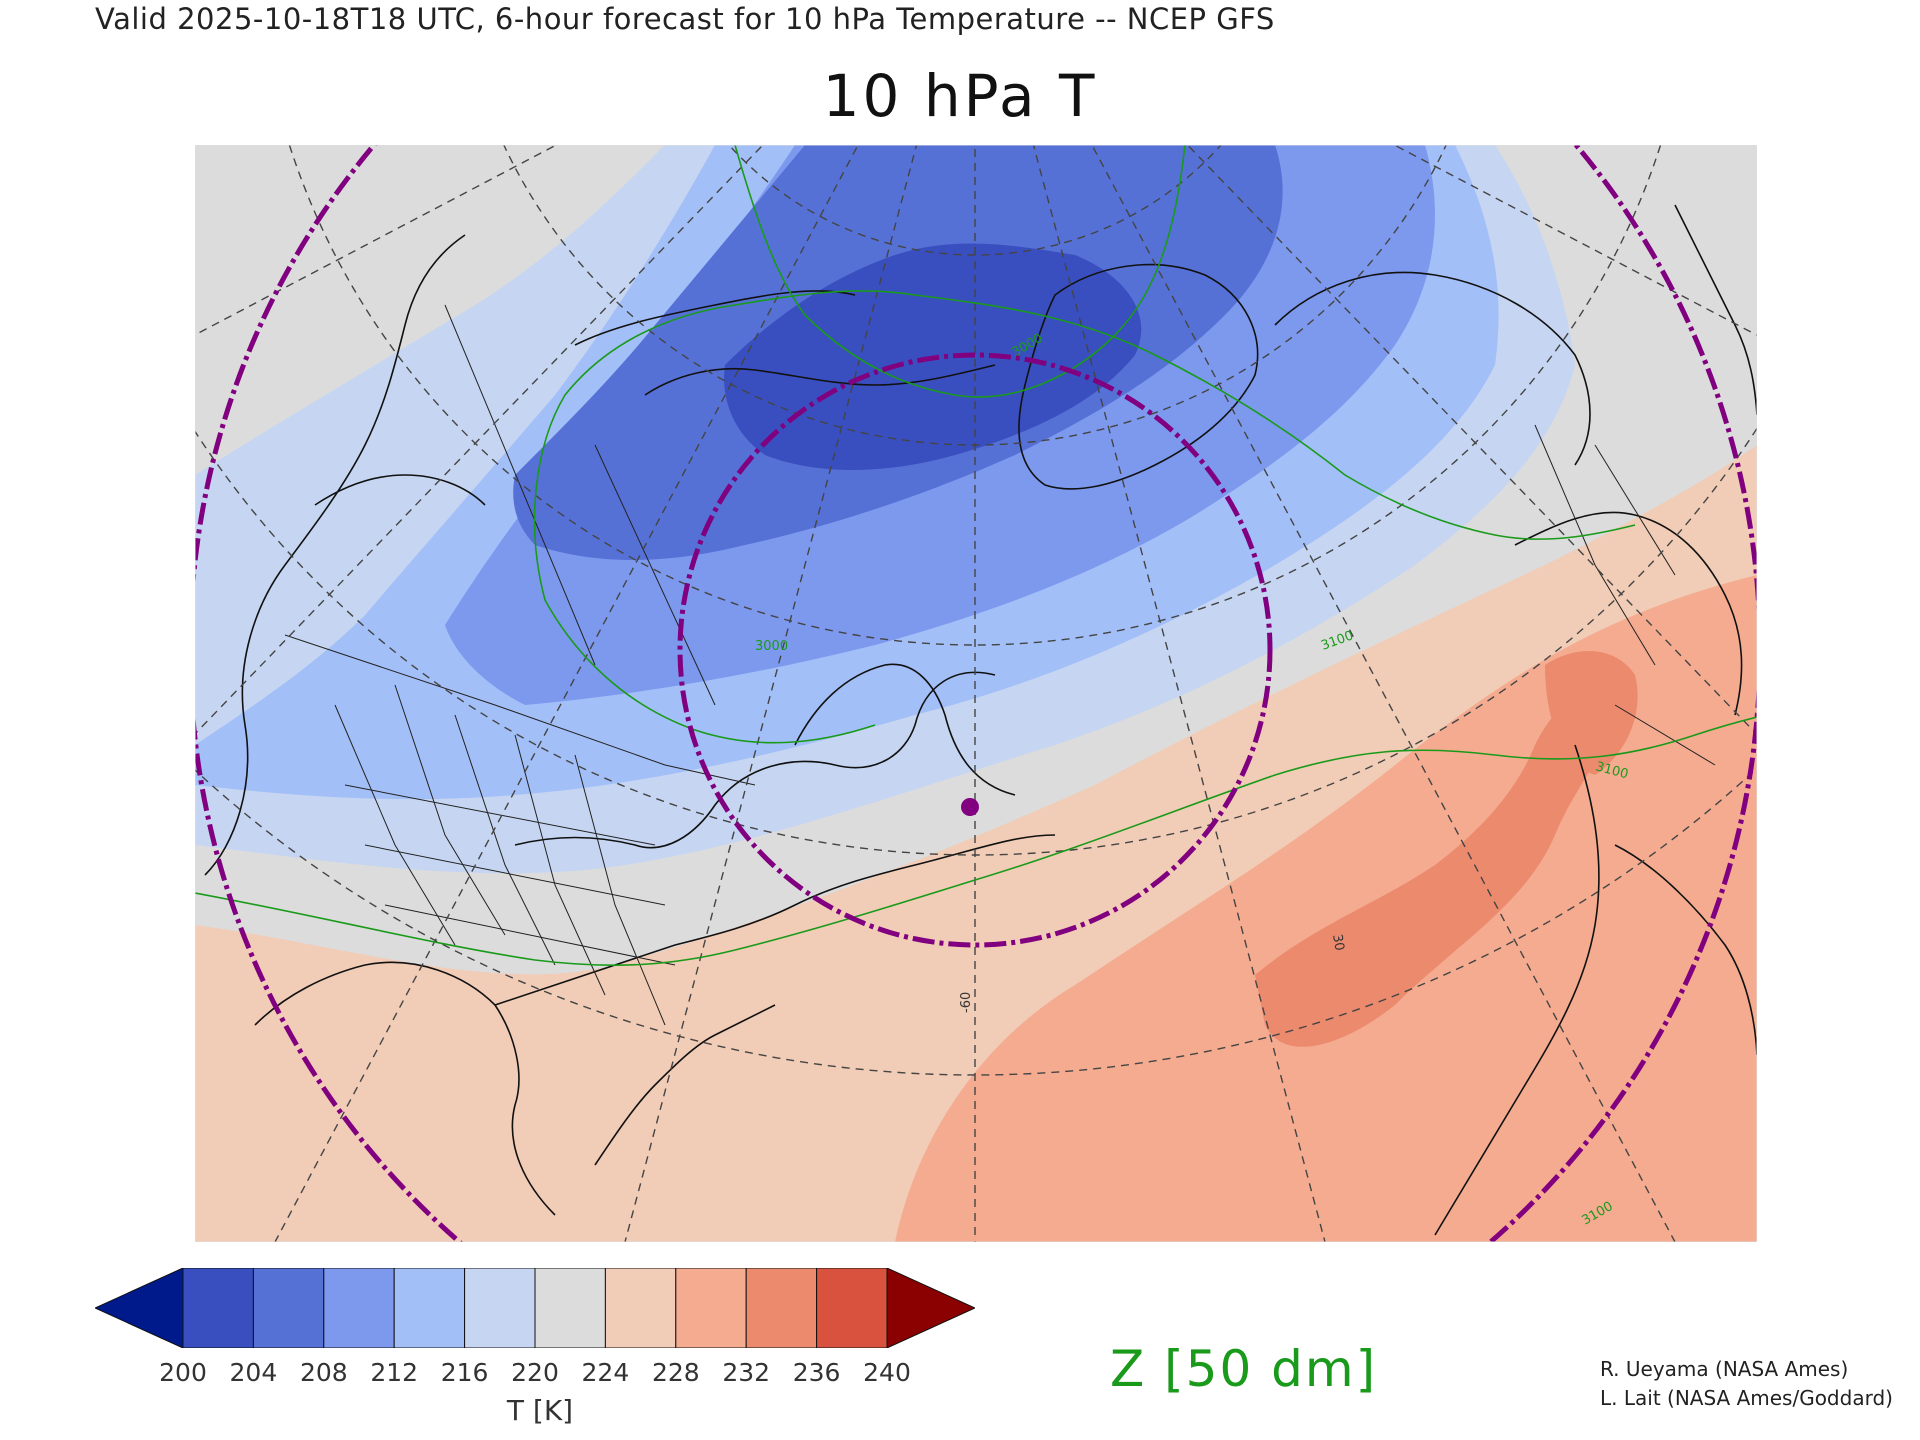 The height and width of the screenshot is (1440, 1920). Describe the element at coordinates (139, 1308) in the screenshot. I see `colorbar-under-arrow` at that location.